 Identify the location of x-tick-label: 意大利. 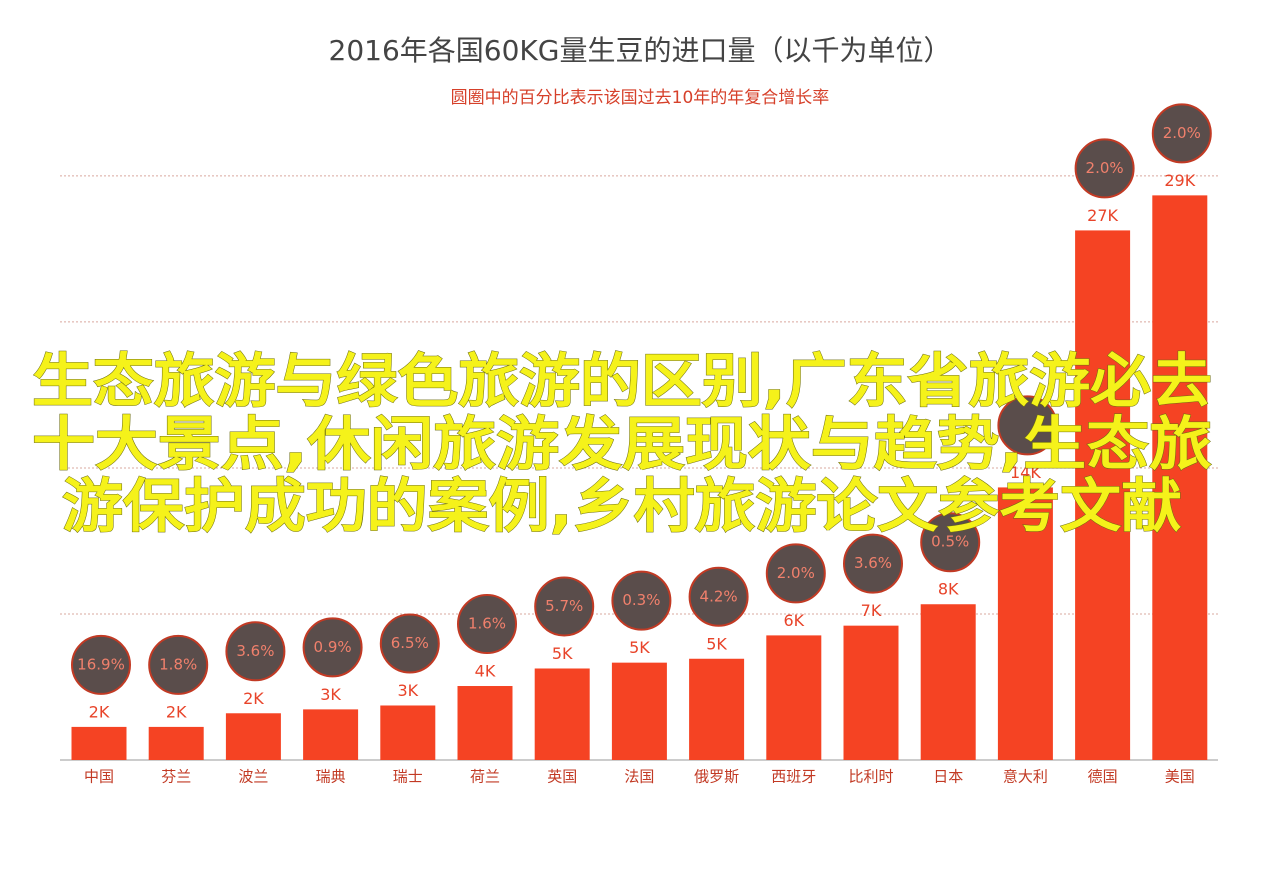
(1025, 777).